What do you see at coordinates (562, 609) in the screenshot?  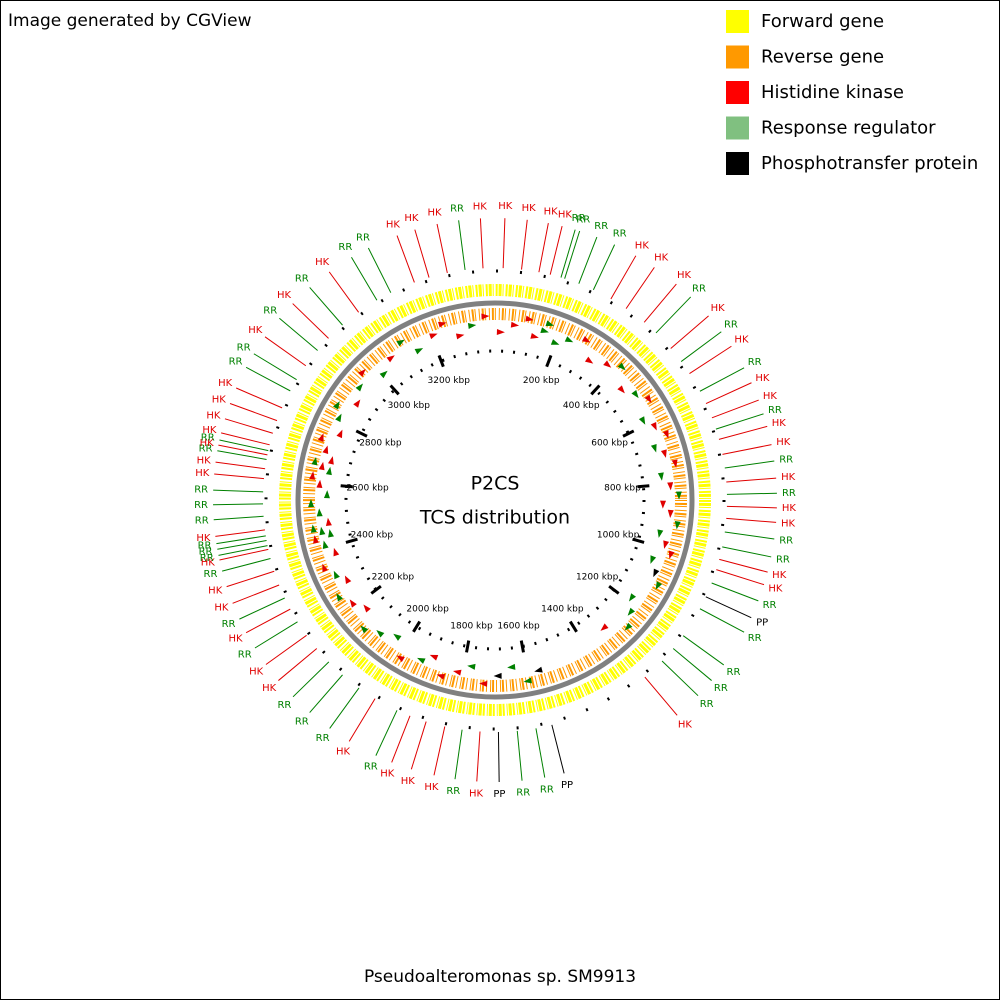 I see `tick-label: 1400 kbp` at bounding box center [562, 609].